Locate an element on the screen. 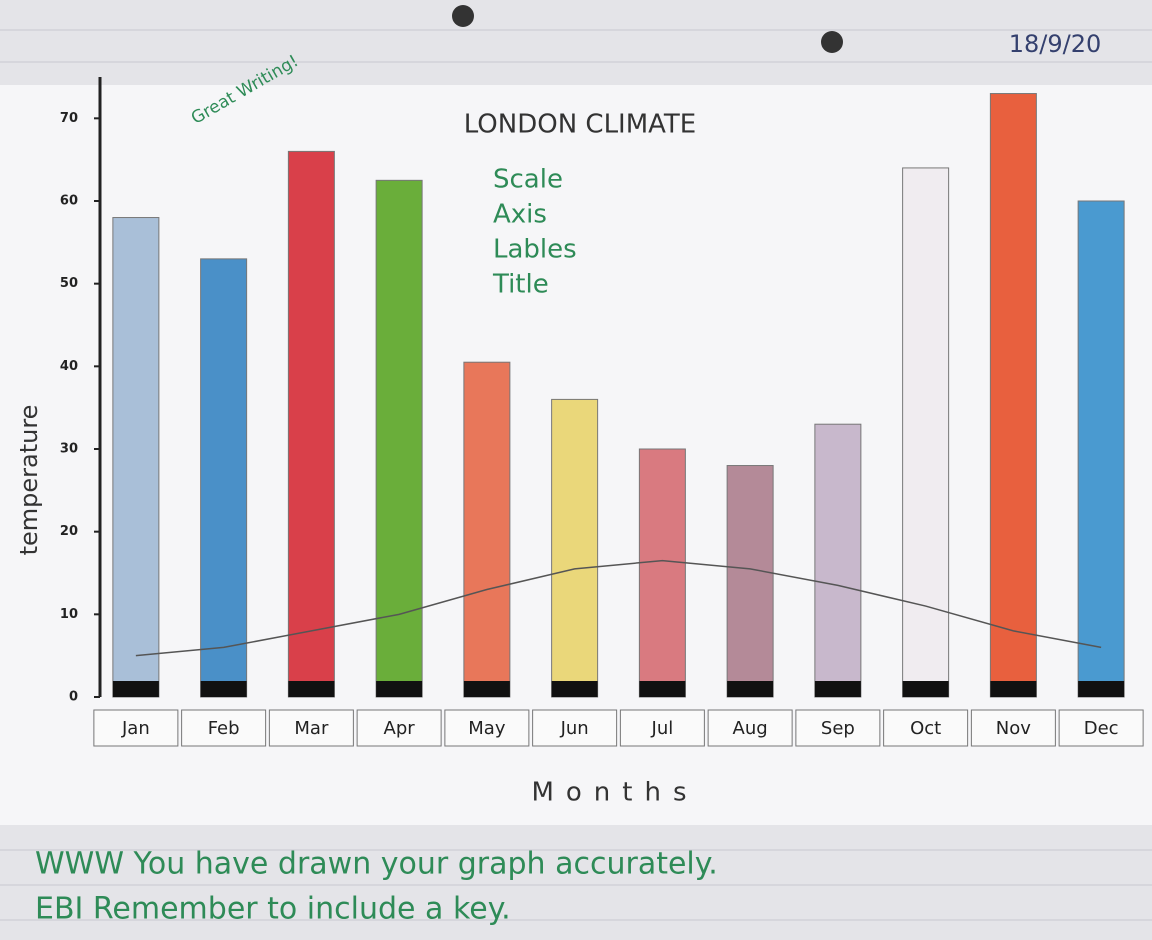 This screenshot has width=1152, height=940. x-tick-label: Nov is located at coordinates (1013, 728).